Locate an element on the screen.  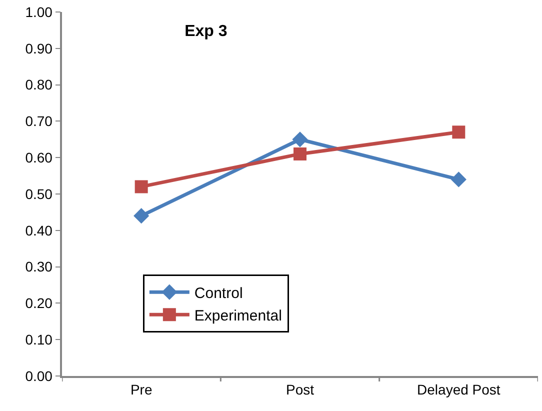
y-tick-label: 0.40 is located at coordinates (39, 230).